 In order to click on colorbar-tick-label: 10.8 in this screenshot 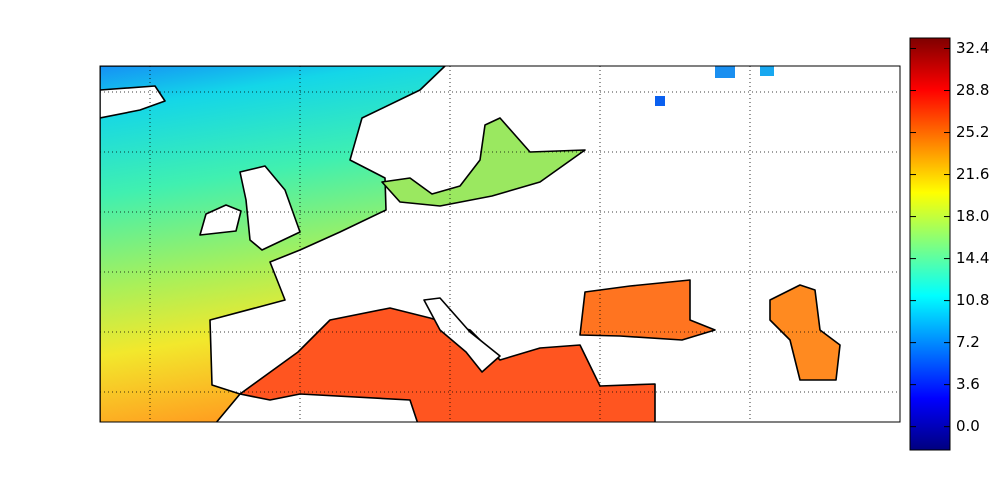, I will do `click(972, 300)`.